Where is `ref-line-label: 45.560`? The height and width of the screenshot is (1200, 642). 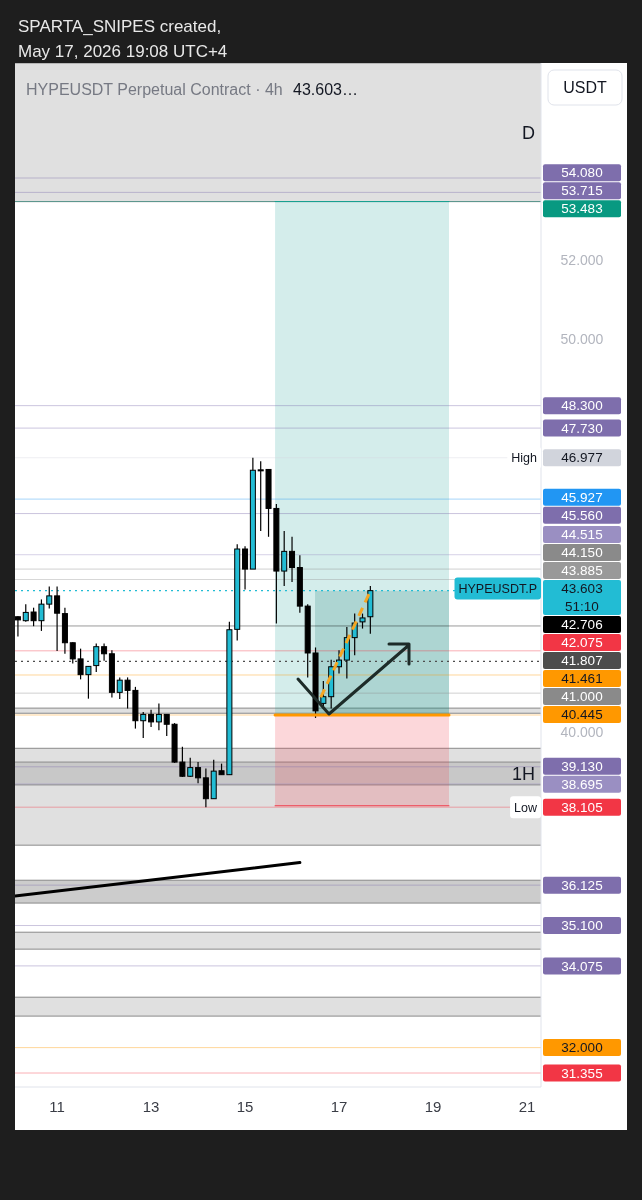
ref-line-label: 45.560 is located at coordinates (582, 516).